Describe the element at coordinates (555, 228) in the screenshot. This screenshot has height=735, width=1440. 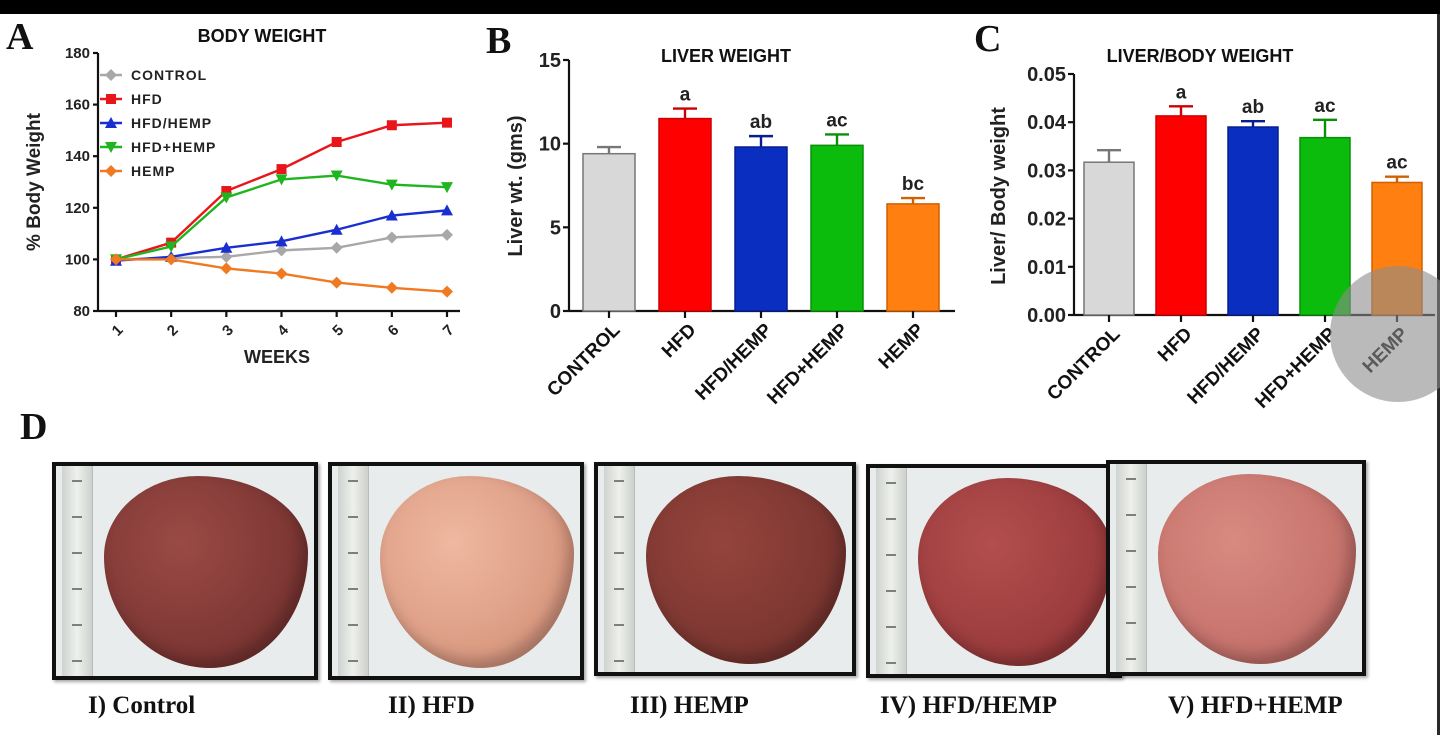
I see `chart-b-y-tick-label: 5` at that location.